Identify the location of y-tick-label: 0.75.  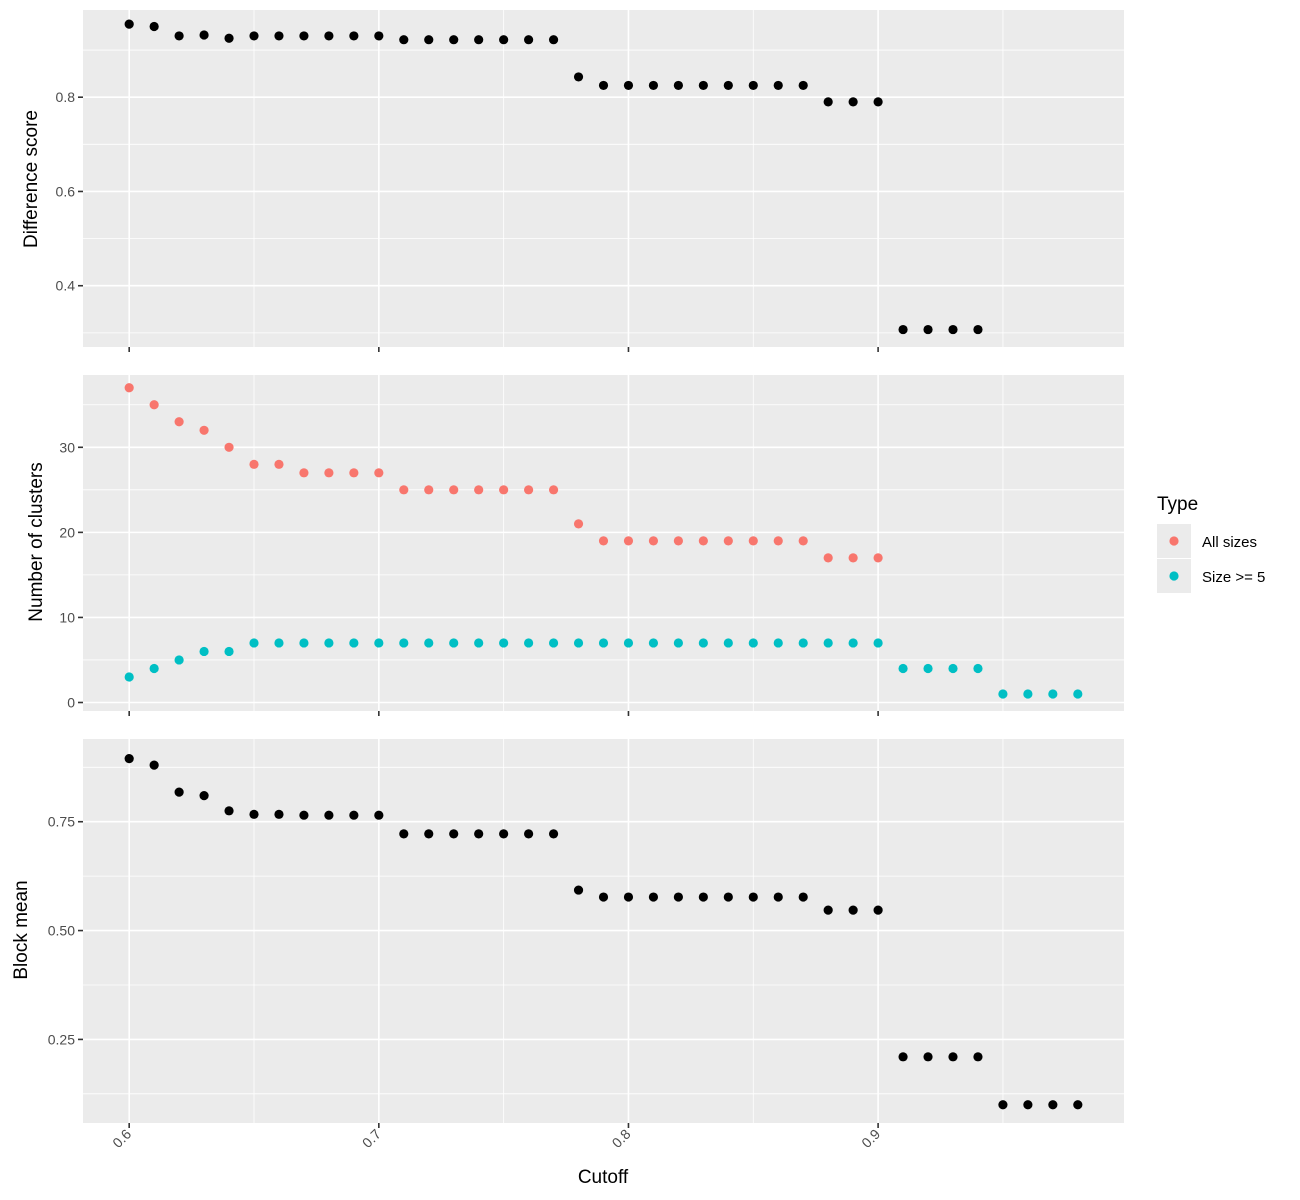
(61, 822).